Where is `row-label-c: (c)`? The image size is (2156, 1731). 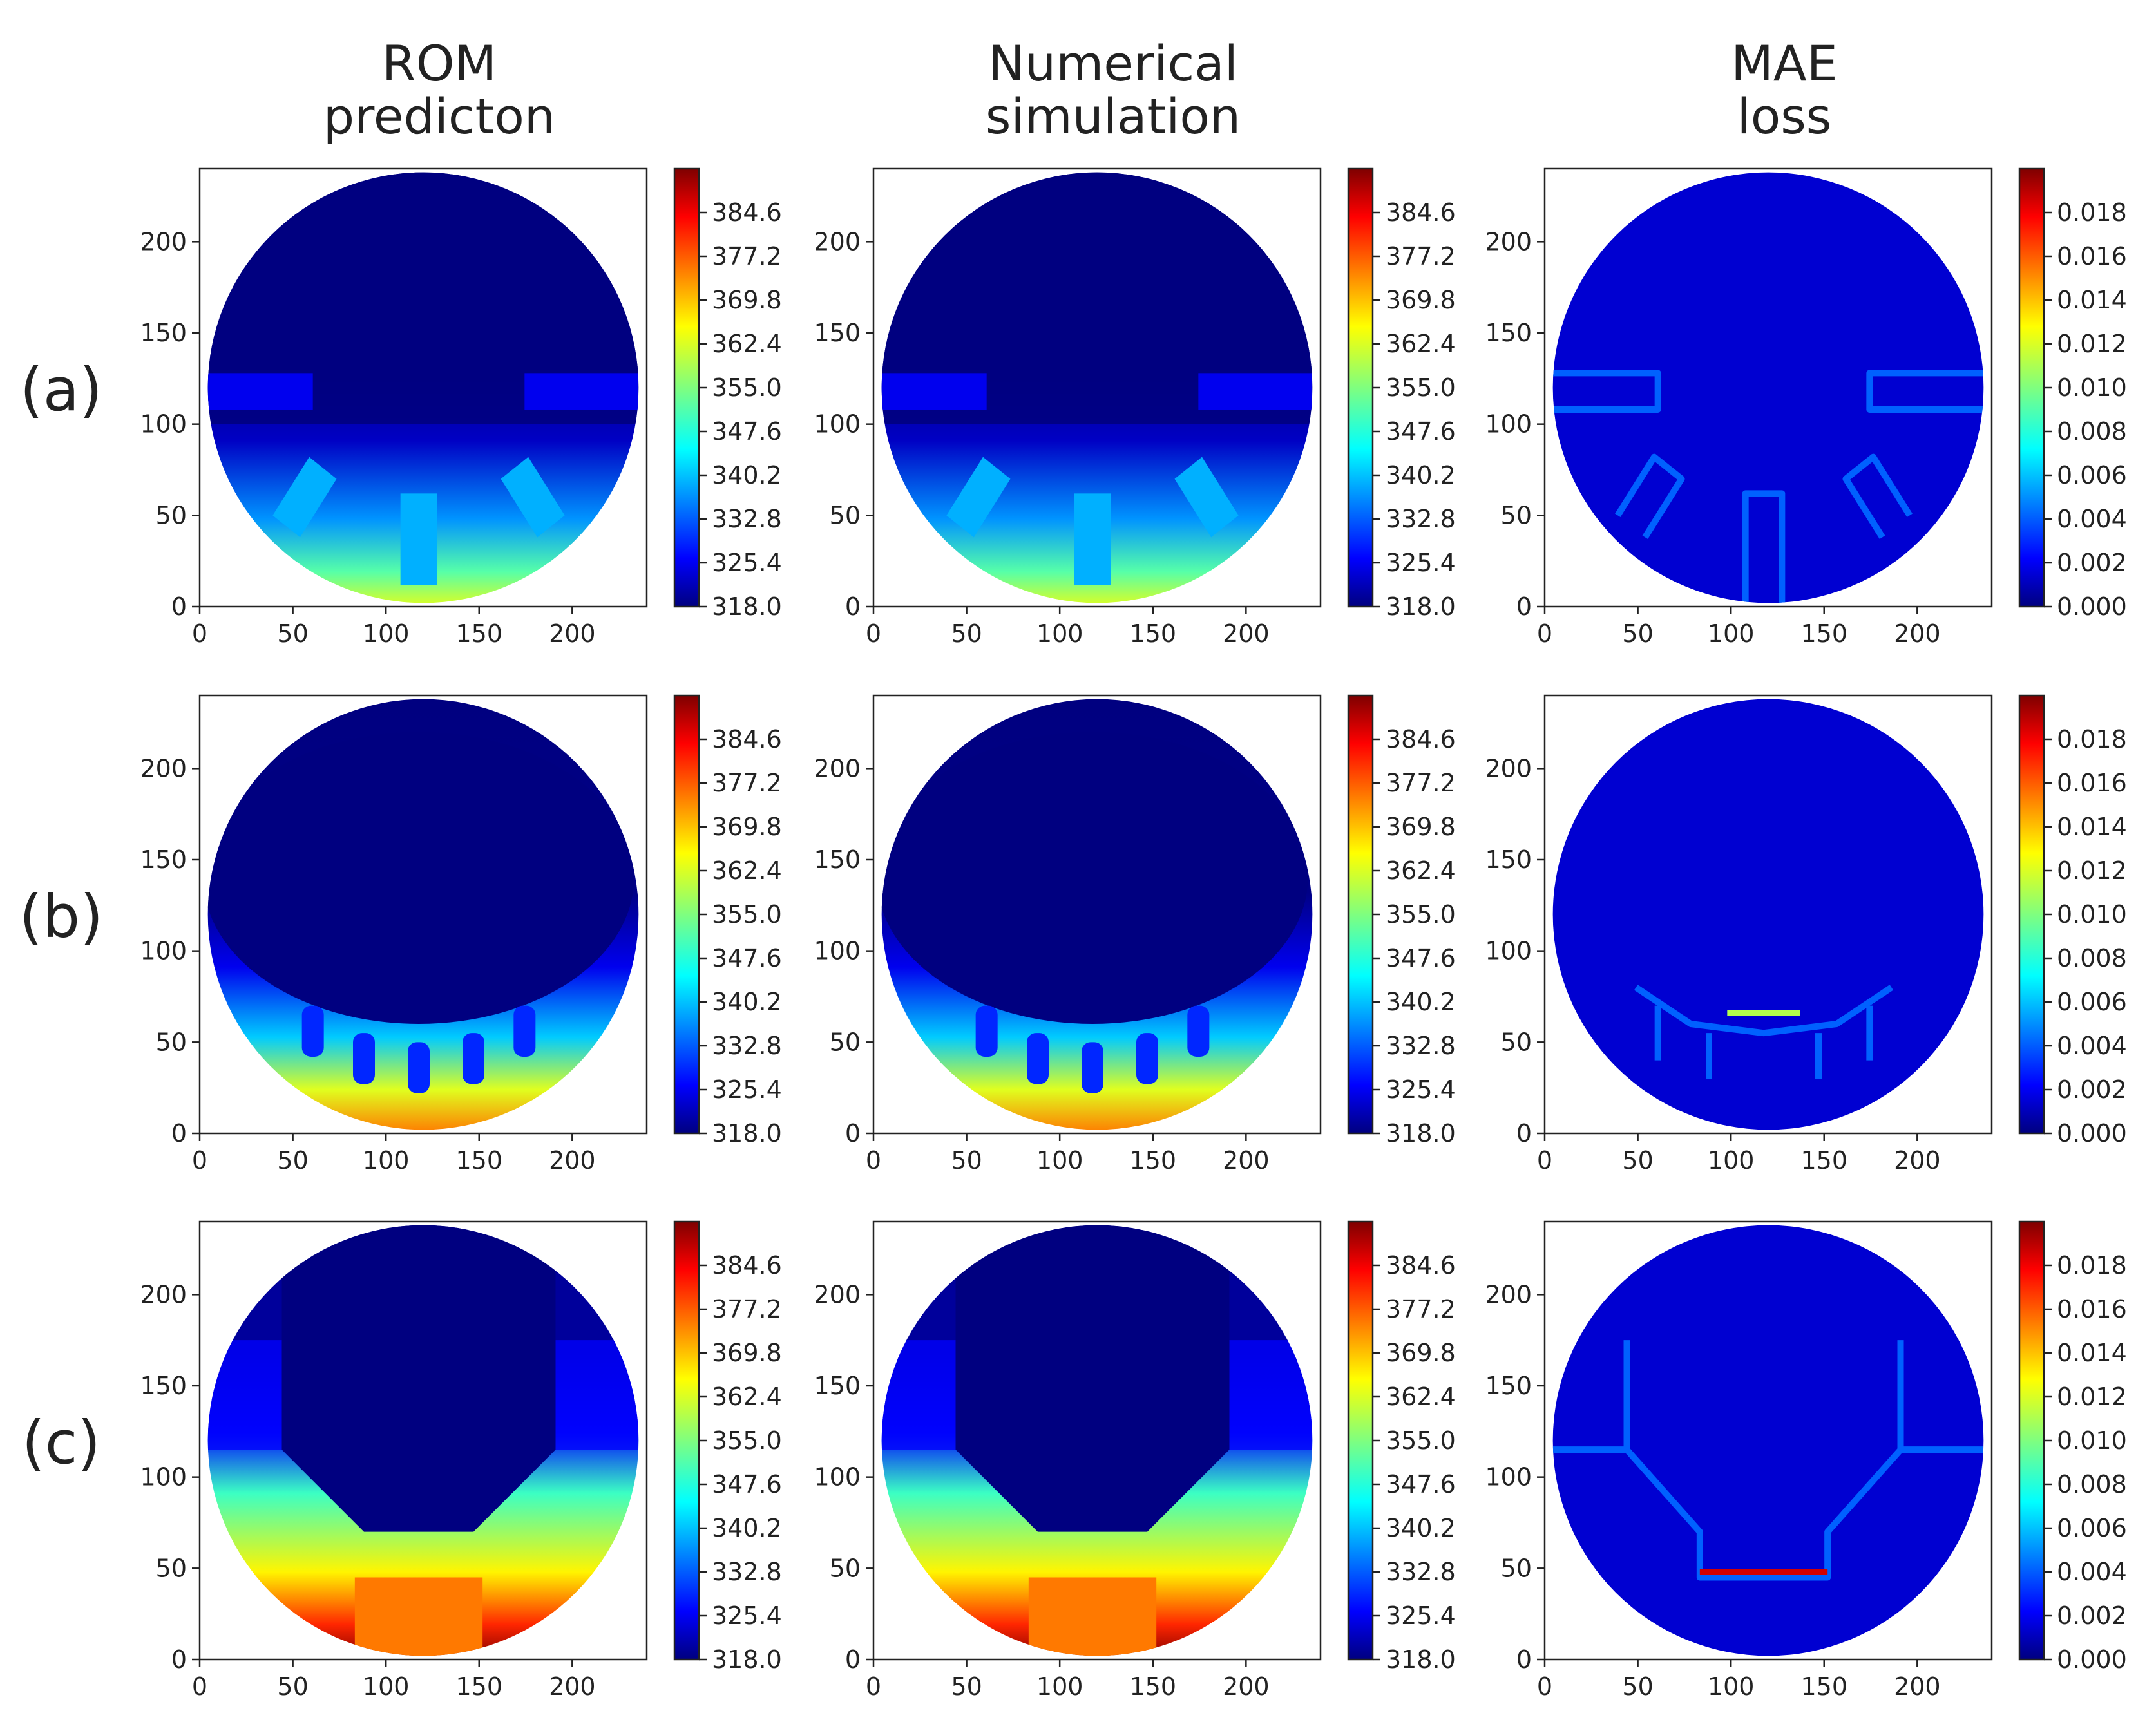 row-label-c: (c) is located at coordinates (61, 1442).